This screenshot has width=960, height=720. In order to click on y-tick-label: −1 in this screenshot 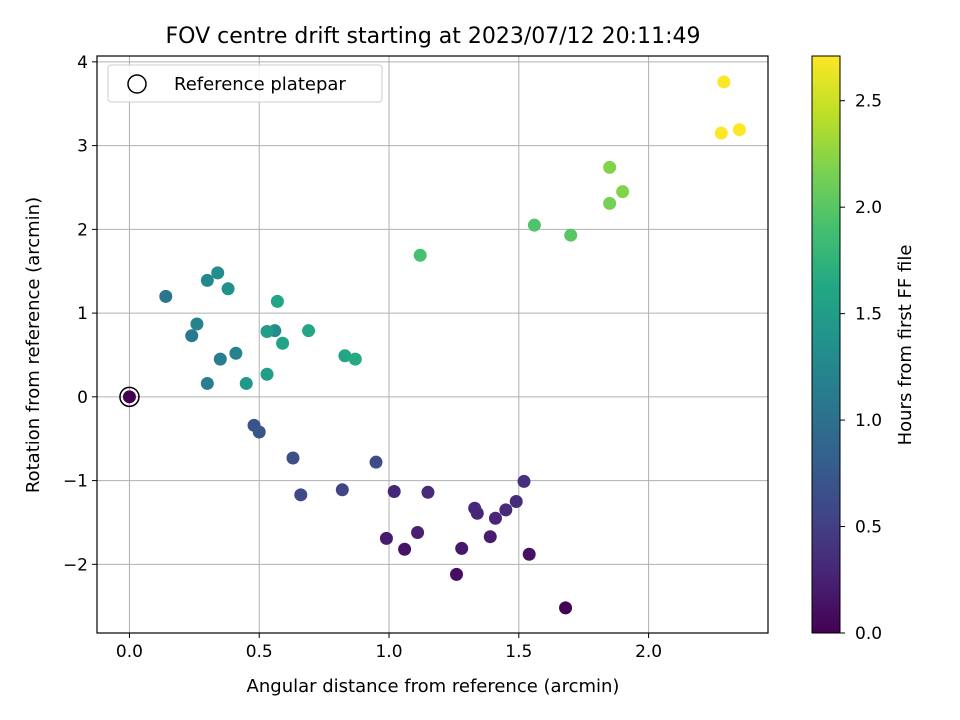, I will do `click(75, 482)`.